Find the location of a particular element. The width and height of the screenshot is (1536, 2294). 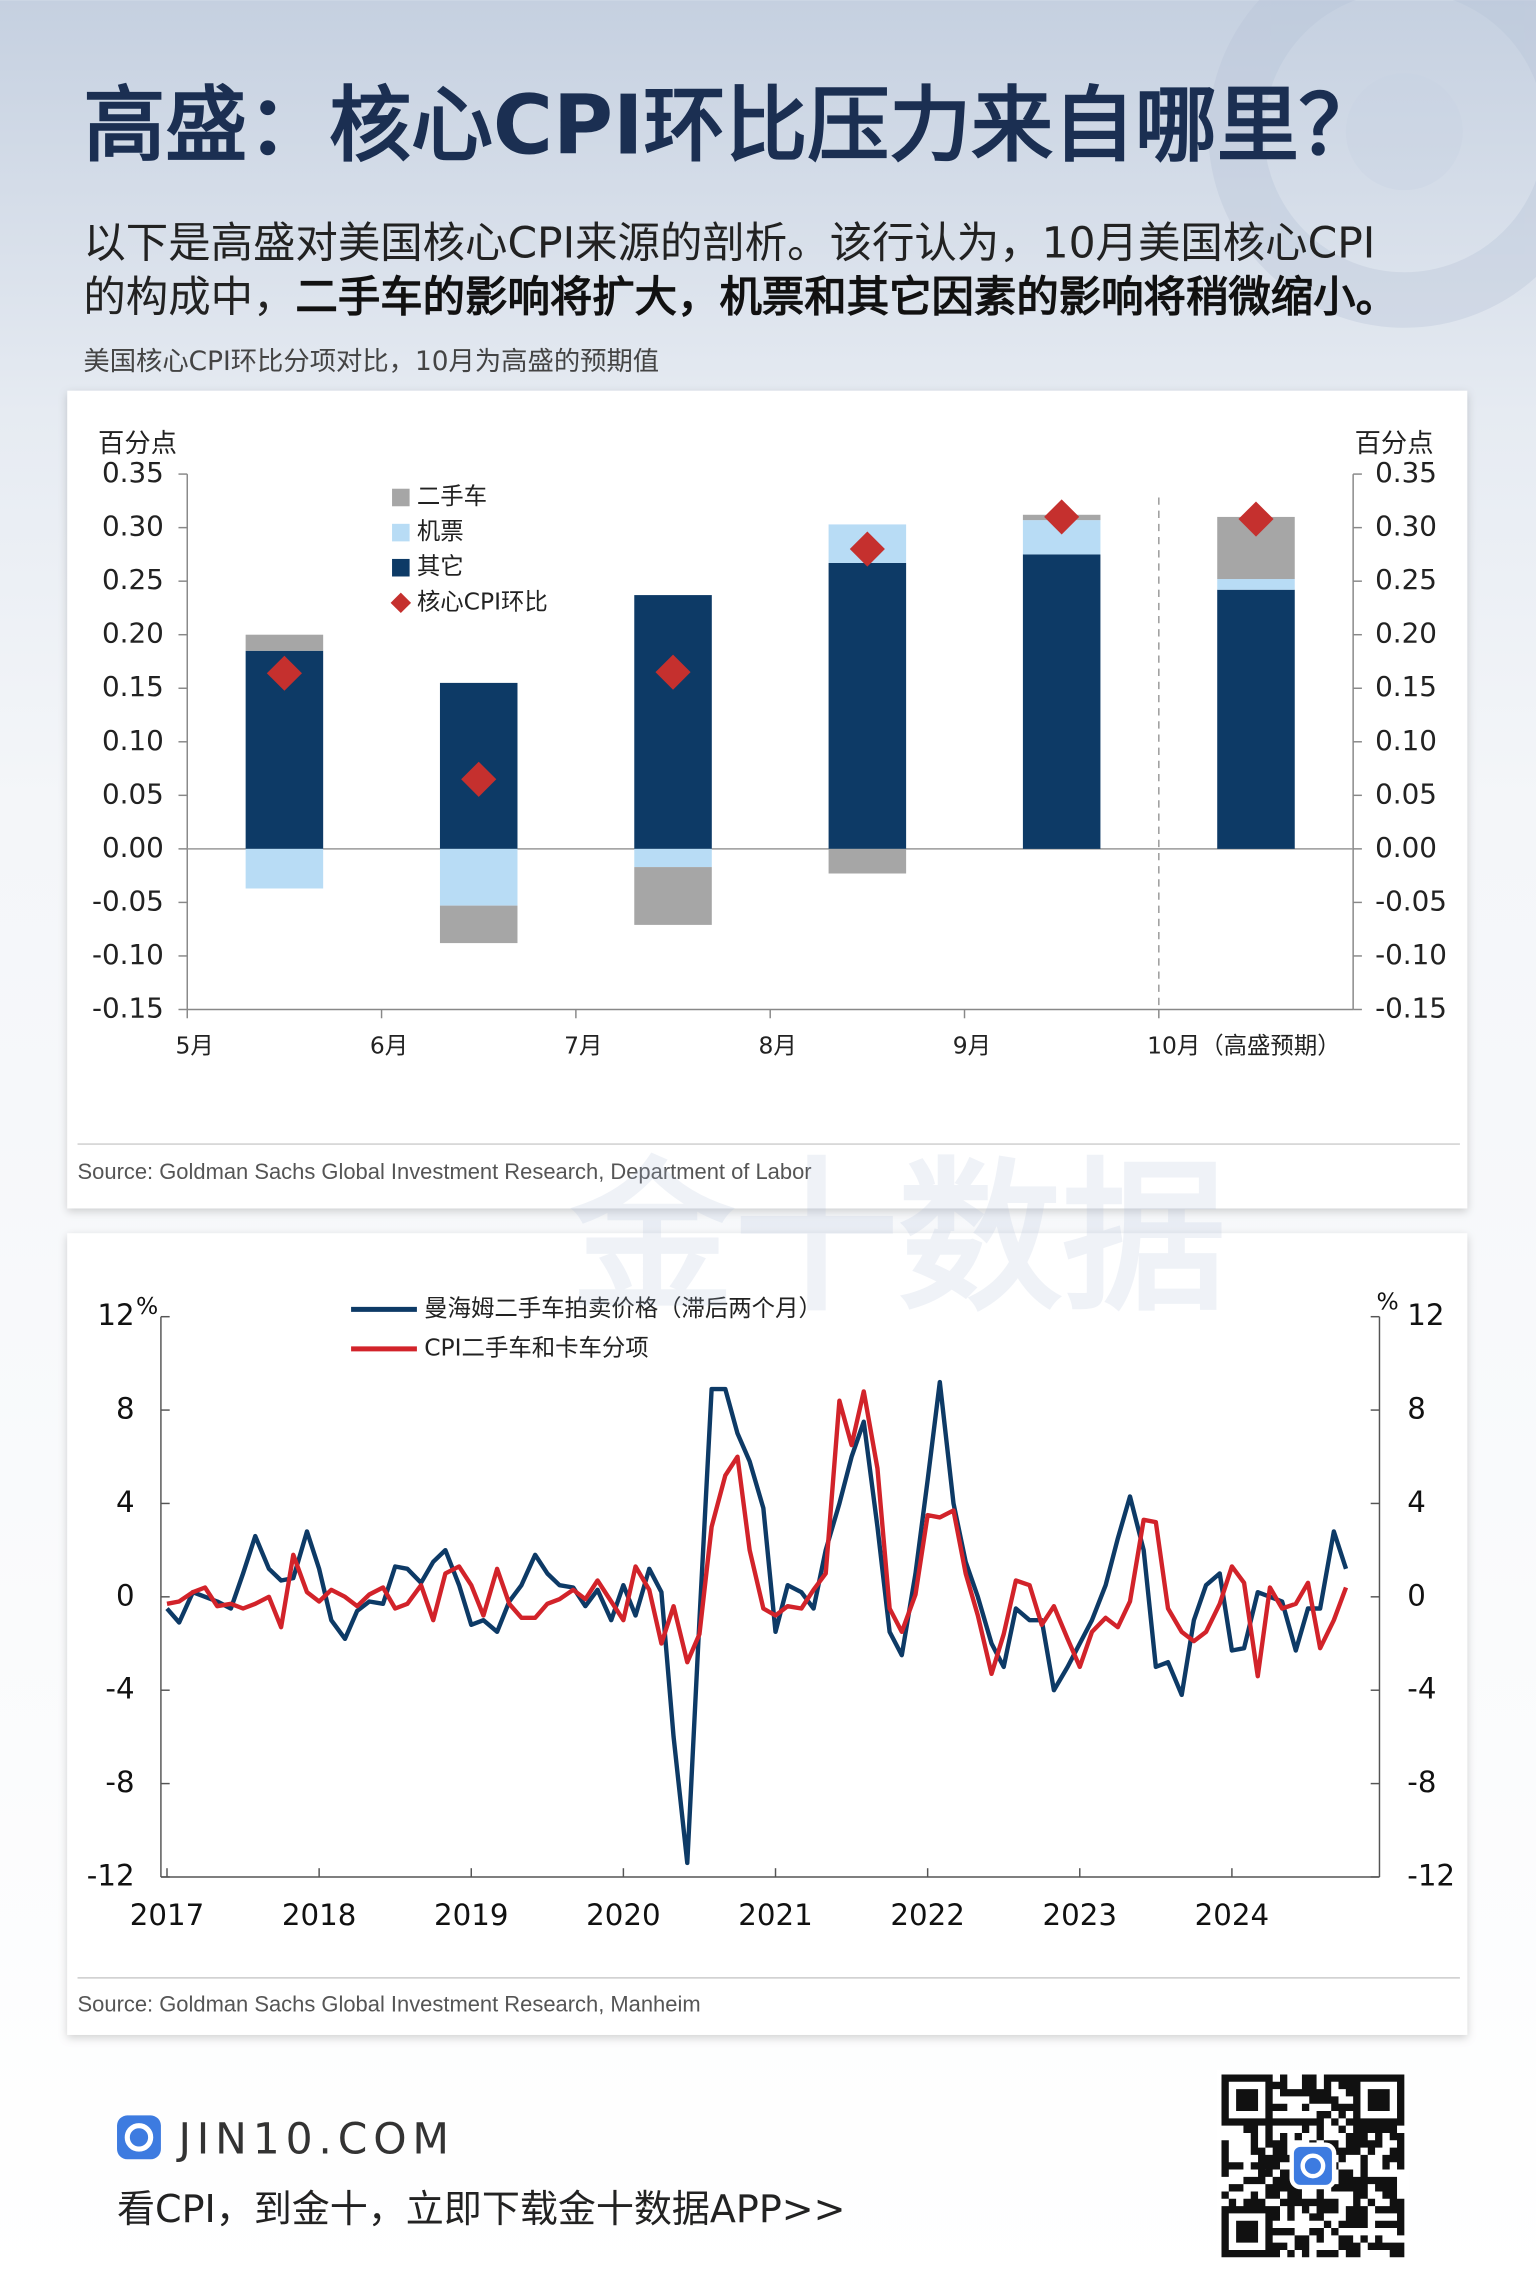

y2-tick-label: 0.30 is located at coordinates (1406, 526).